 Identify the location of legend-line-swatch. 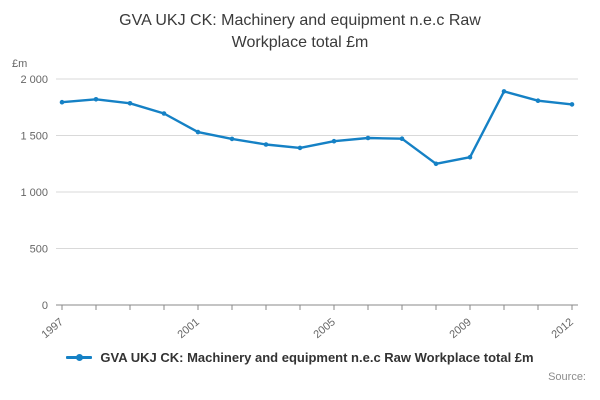
(79, 357).